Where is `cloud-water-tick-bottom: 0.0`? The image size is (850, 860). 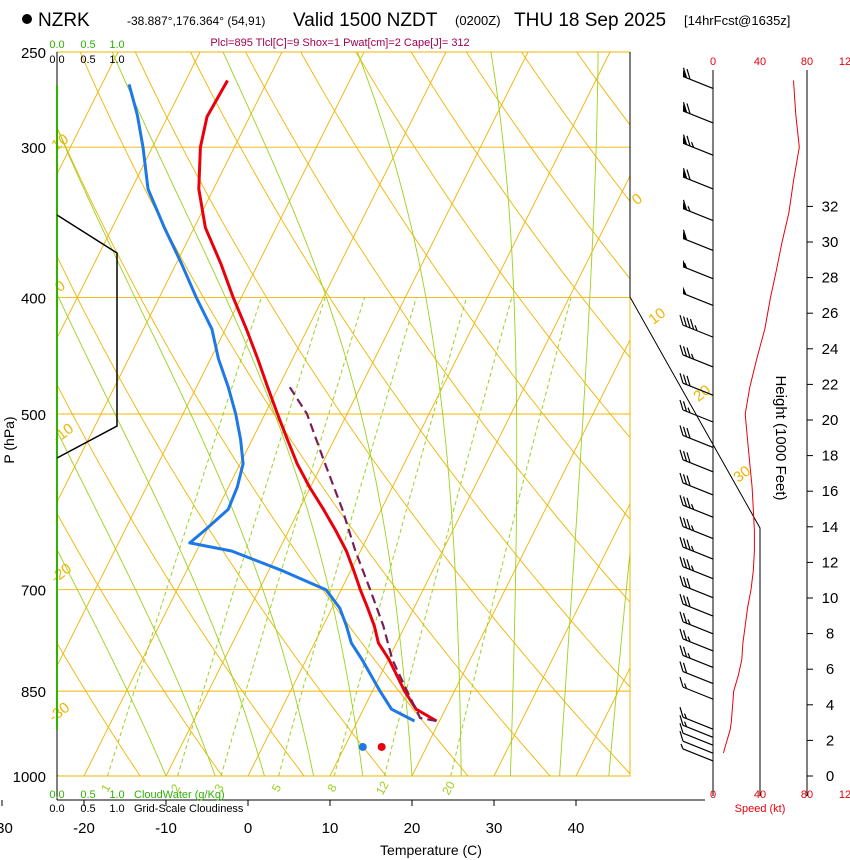
cloud-water-tick-bottom: 0.0 is located at coordinates (56, 795).